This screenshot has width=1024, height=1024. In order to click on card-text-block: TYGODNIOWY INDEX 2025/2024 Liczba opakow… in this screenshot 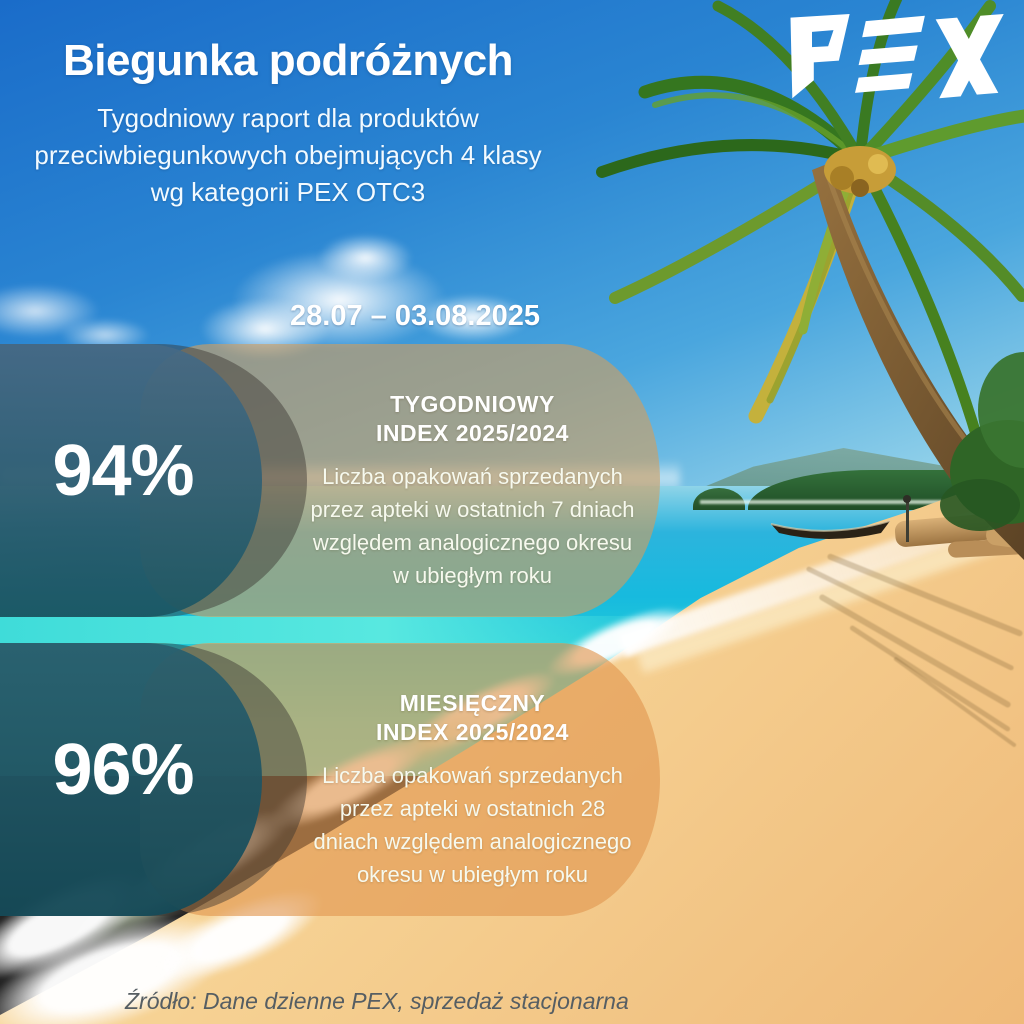, I will do `click(472, 491)`.